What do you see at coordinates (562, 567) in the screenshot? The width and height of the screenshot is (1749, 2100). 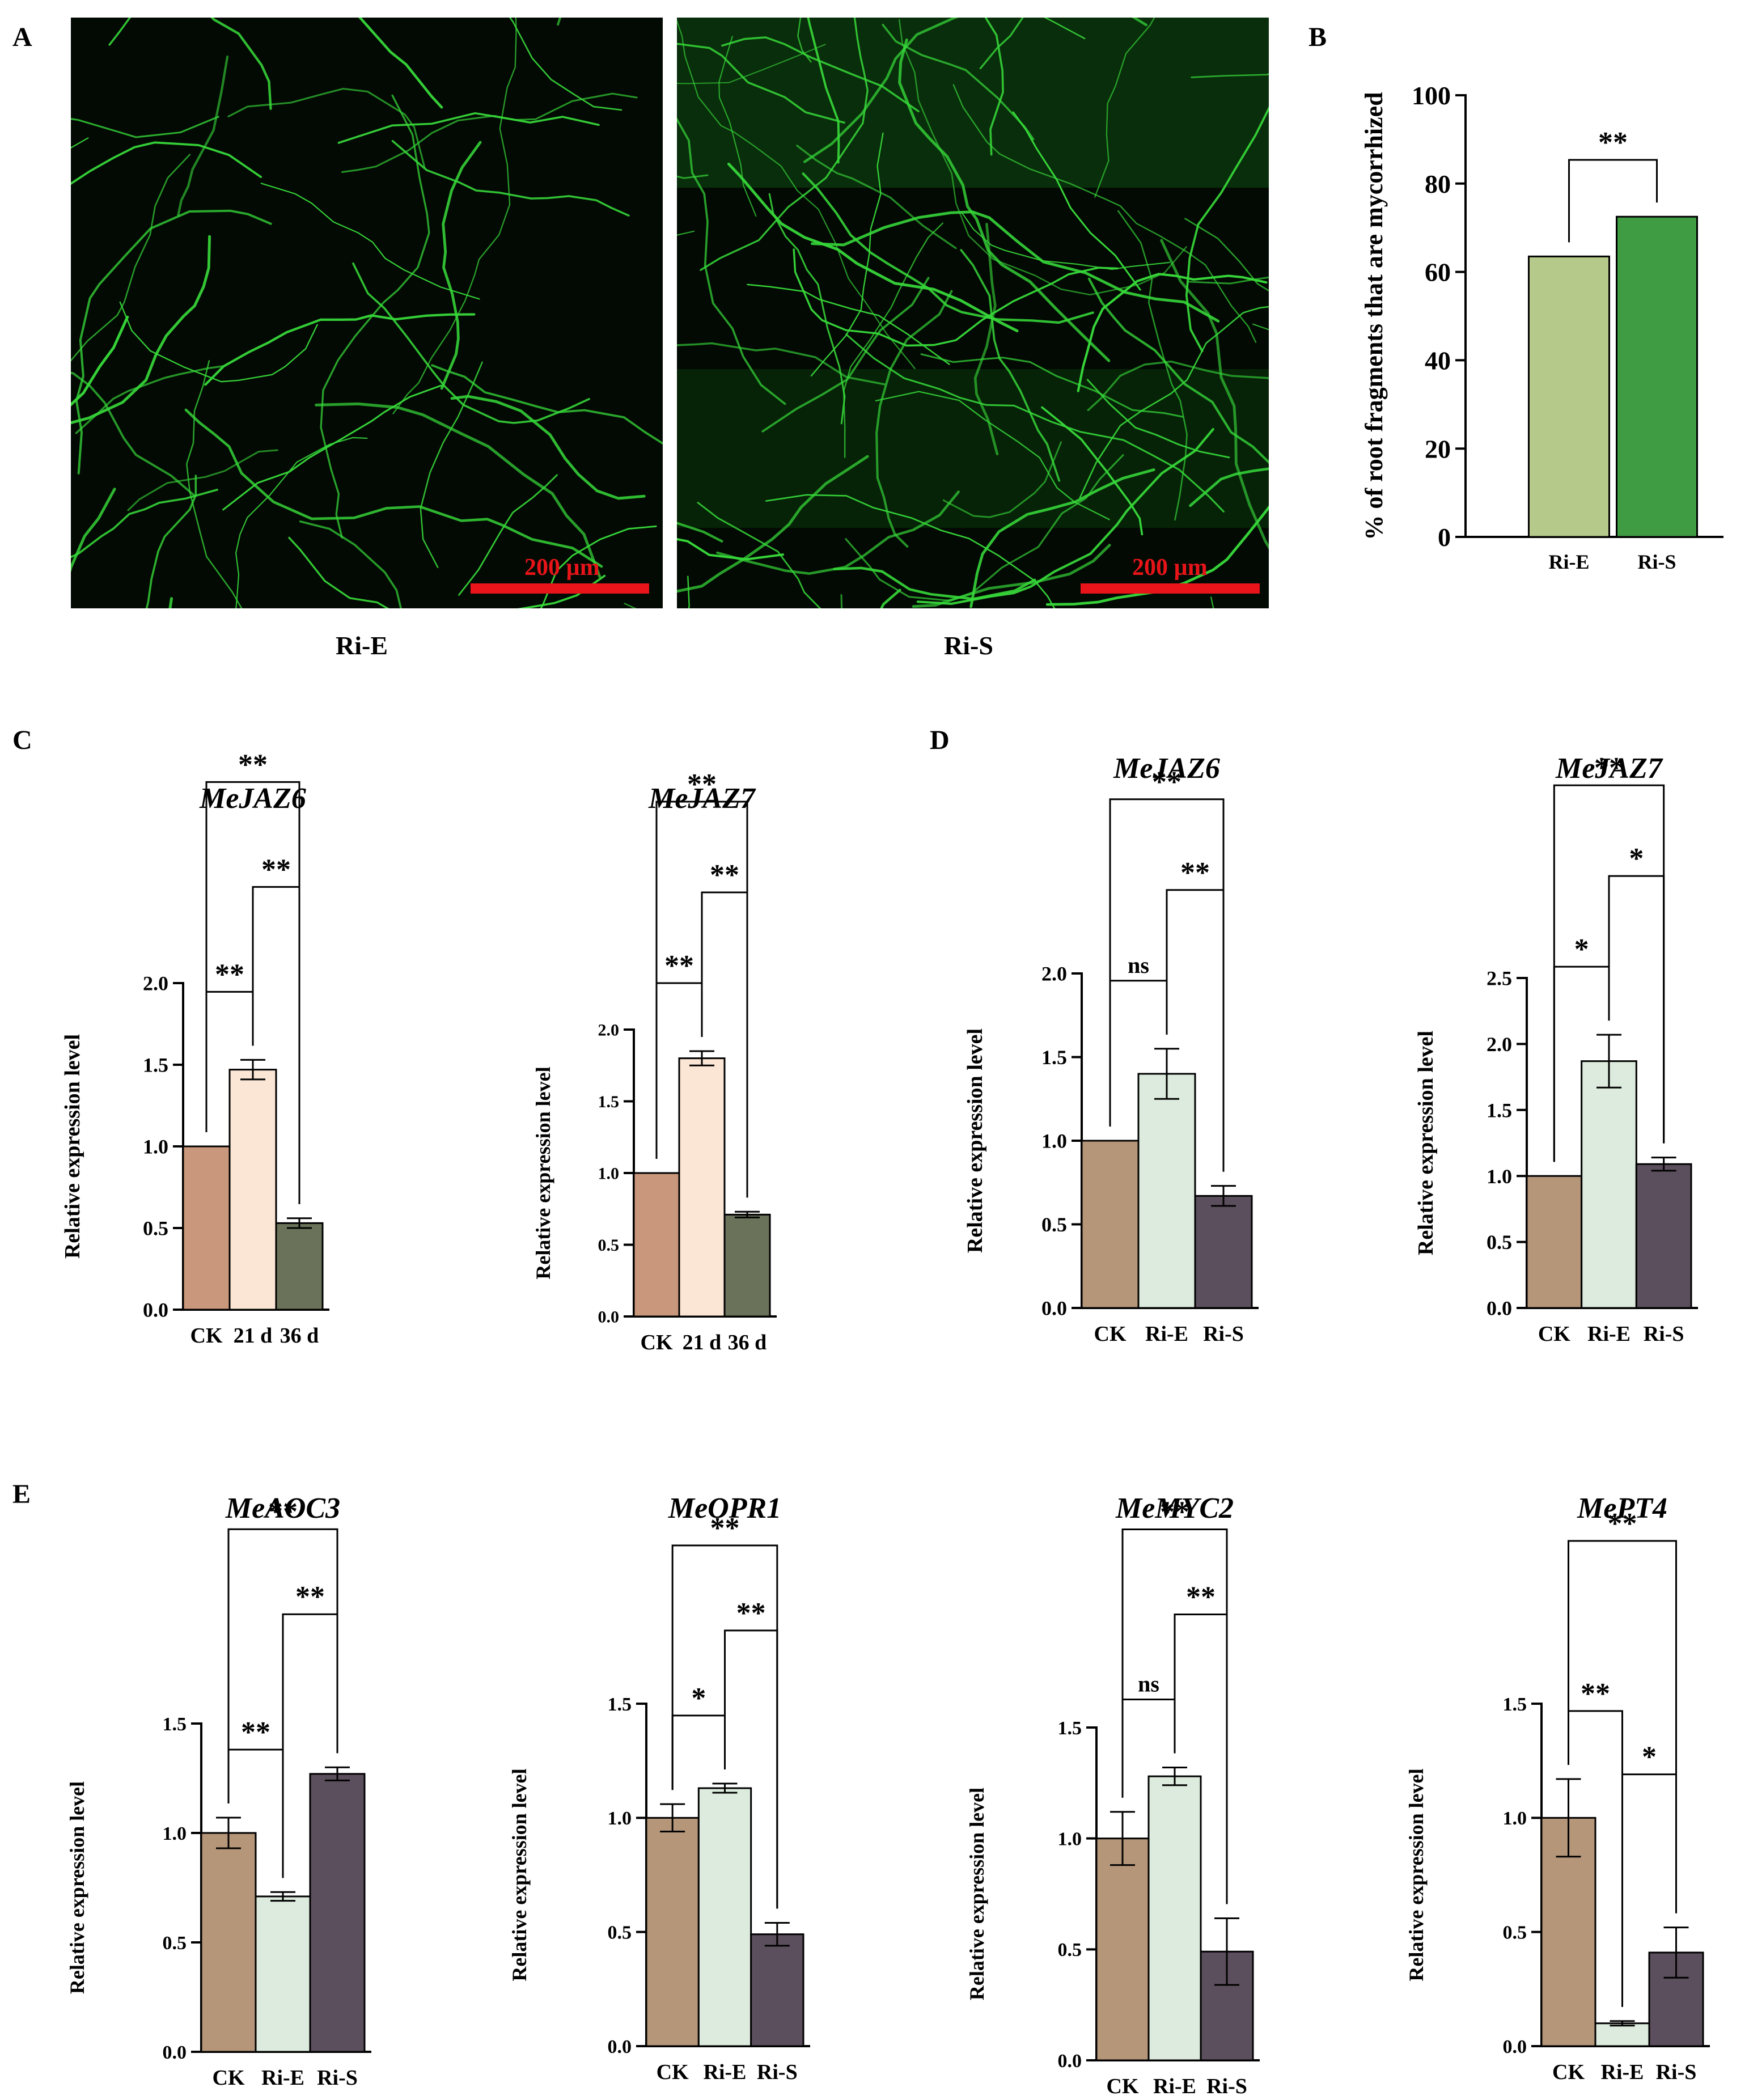 I see `scale-bar-label: 200 µm` at bounding box center [562, 567].